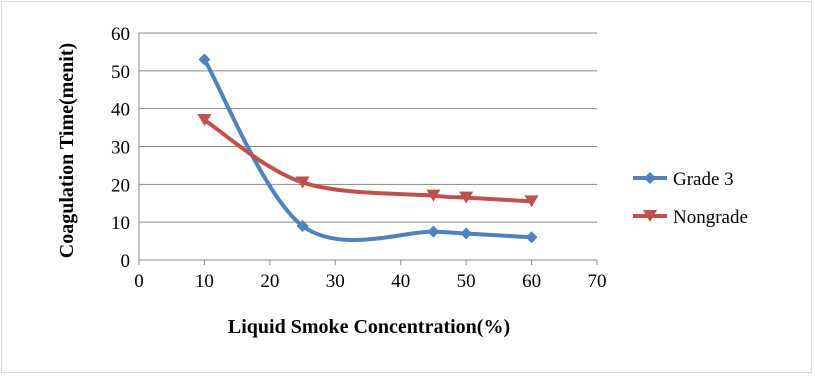 The height and width of the screenshot is (376, 815). Describe the element at coordinates (67, 150) in the screenshot. I see `y-axis-title: Coagulation Time(menit)` at that location.